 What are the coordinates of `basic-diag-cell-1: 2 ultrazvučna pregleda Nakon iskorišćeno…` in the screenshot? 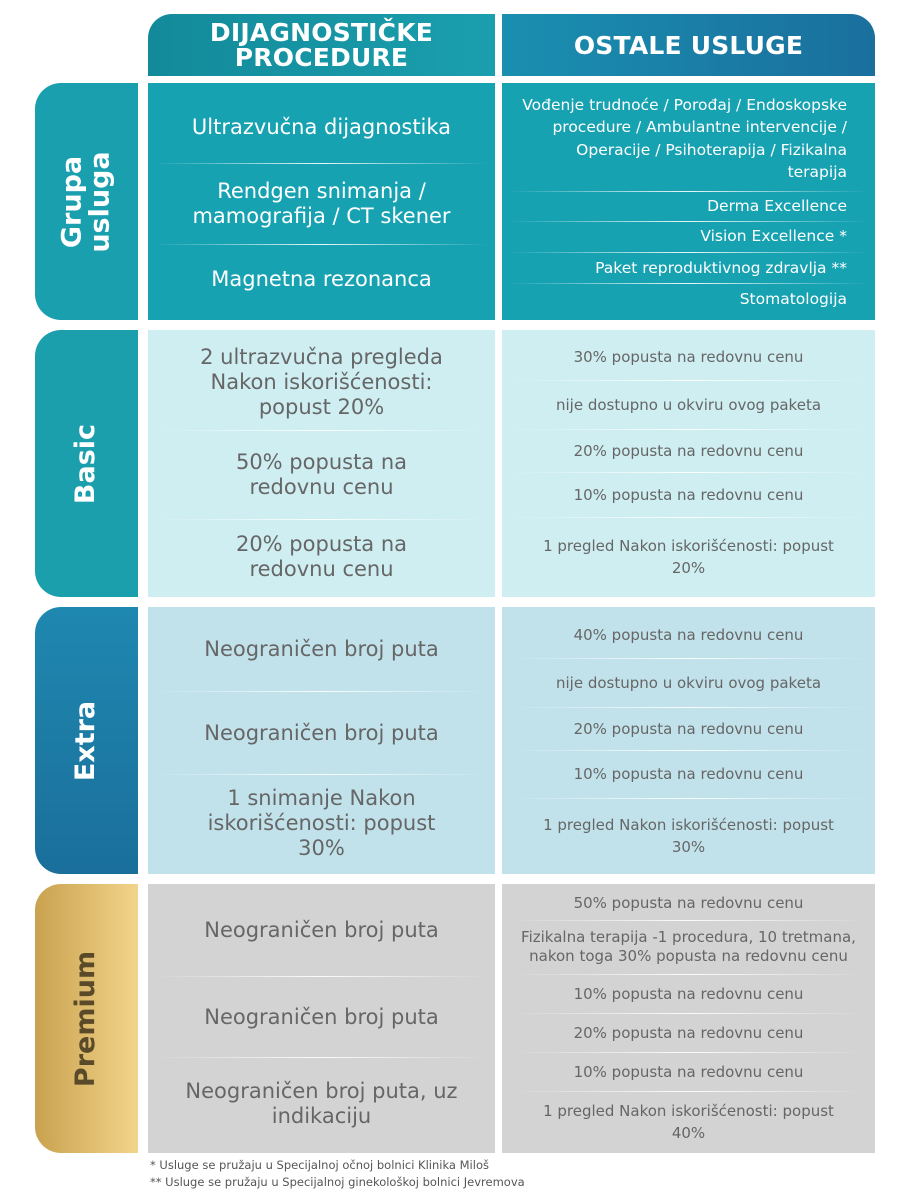 It's located at (321, 381).